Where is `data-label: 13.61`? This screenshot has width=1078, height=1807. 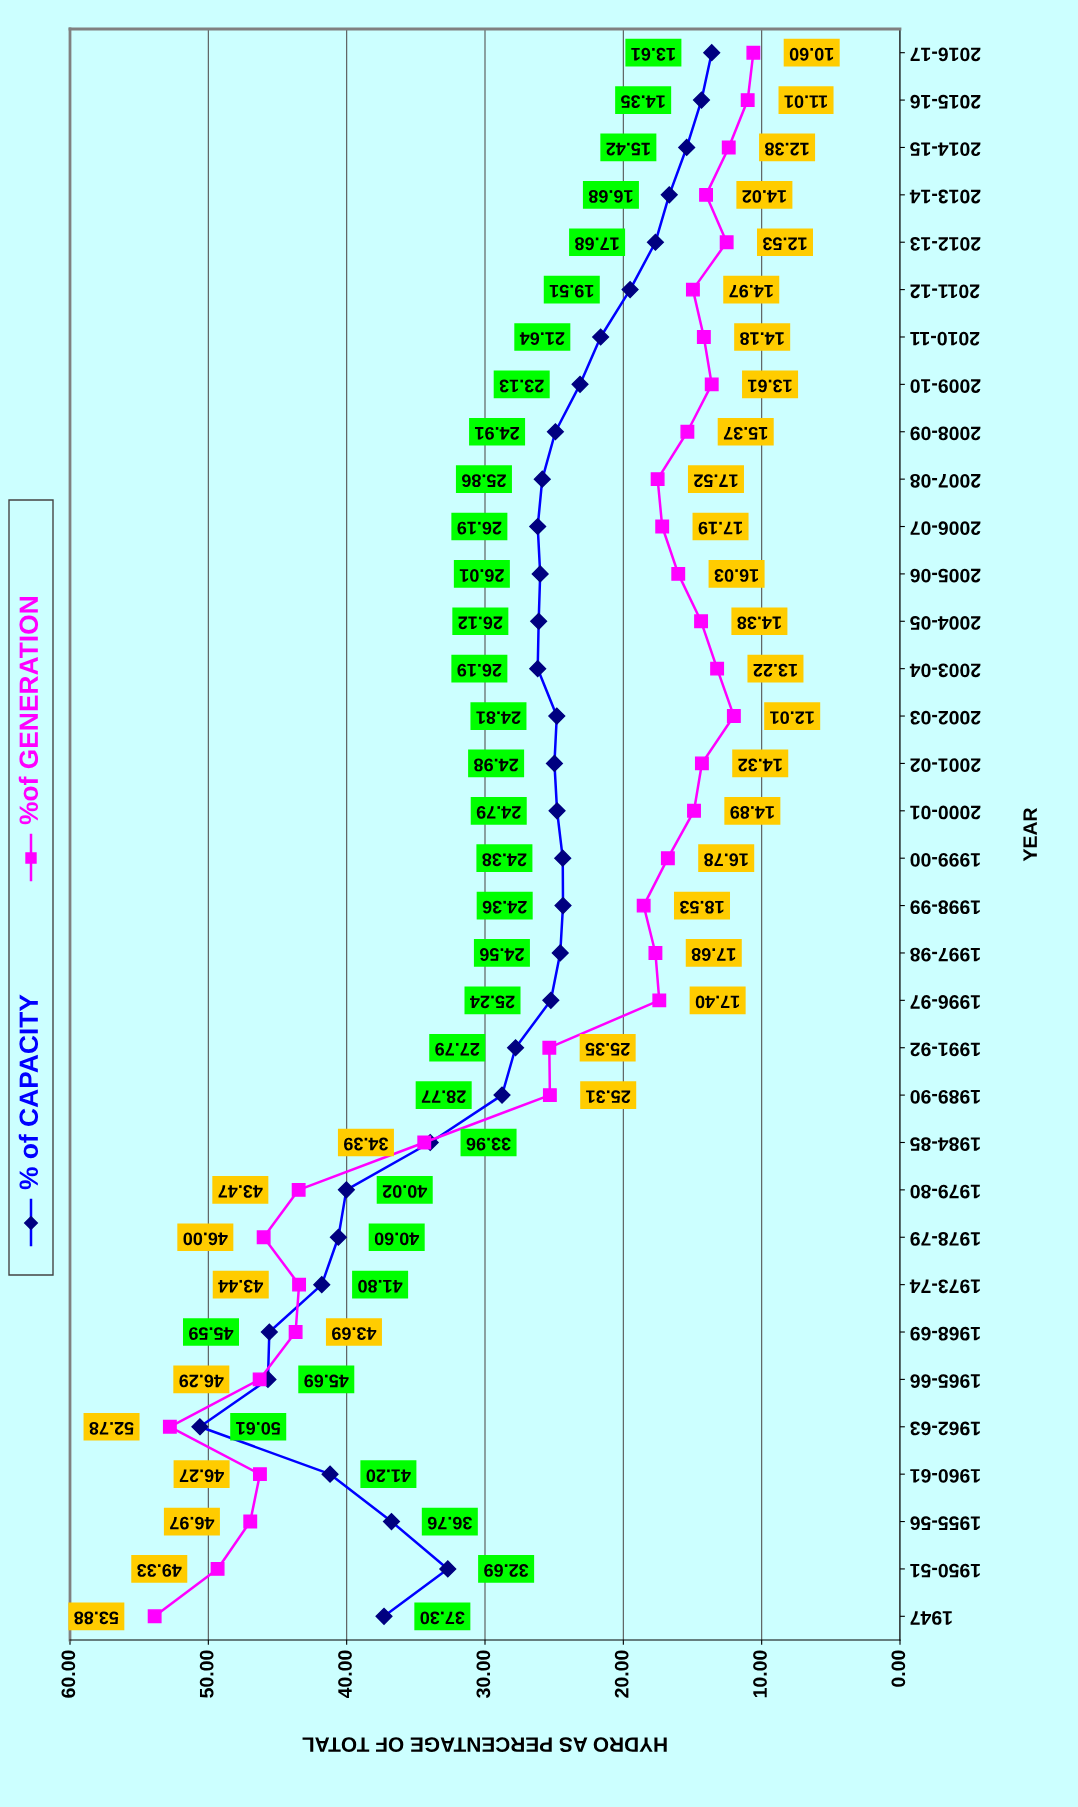 data-label: 13.61 is located at coordinates (769, 386).